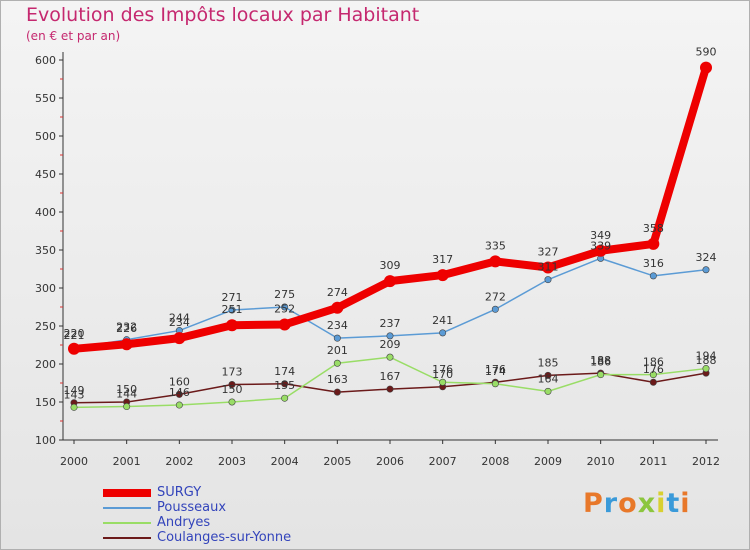 Image resolution: width=750 pixels, height=550 pixels. What do you see at coordinates (45, 326) in the screenshot?
I see `y-tick-label: 250` at bounding box center [45, 326].